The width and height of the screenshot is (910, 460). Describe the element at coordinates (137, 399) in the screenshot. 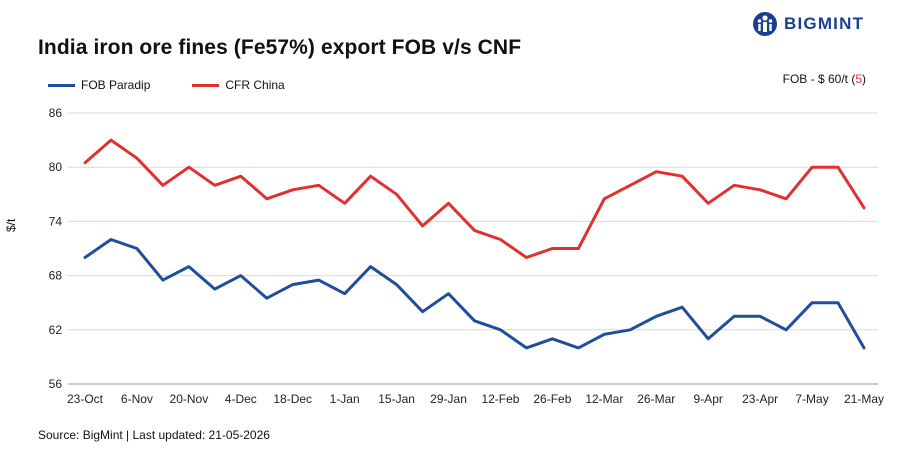

I see `x-tick-label: 6-Nov` at that location.